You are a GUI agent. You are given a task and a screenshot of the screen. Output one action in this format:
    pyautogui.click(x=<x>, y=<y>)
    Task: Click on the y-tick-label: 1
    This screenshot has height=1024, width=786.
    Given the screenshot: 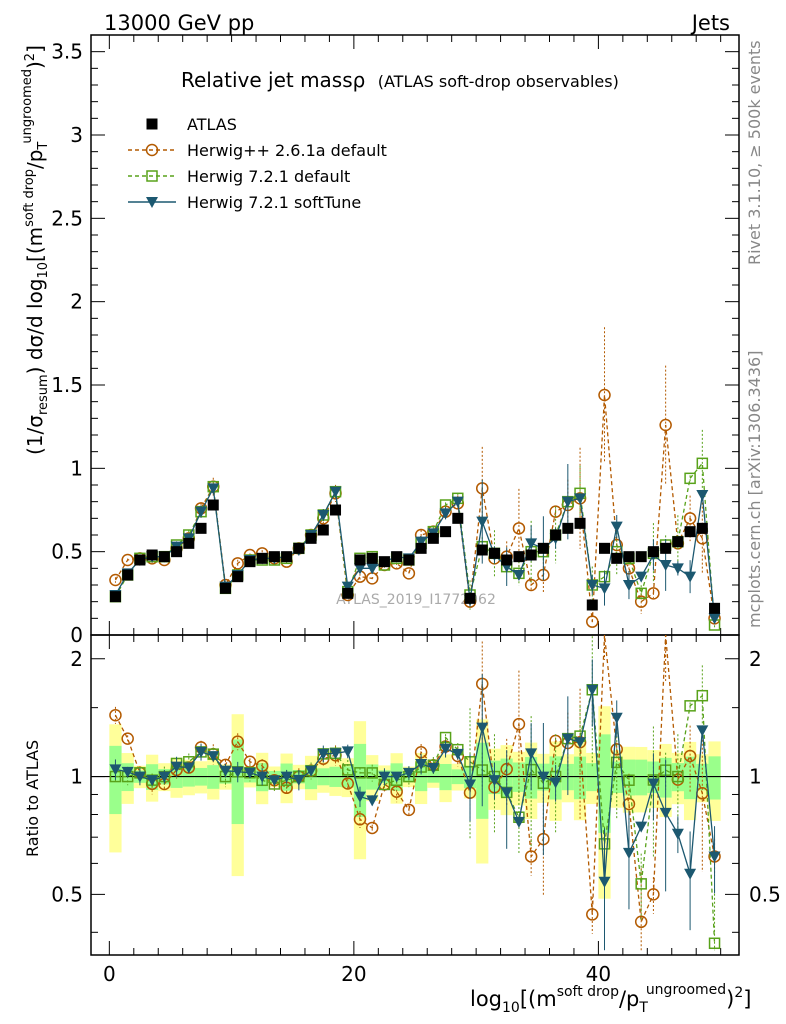 What is the action you would take?
    pyautogui.click(x=76, y=468)
    